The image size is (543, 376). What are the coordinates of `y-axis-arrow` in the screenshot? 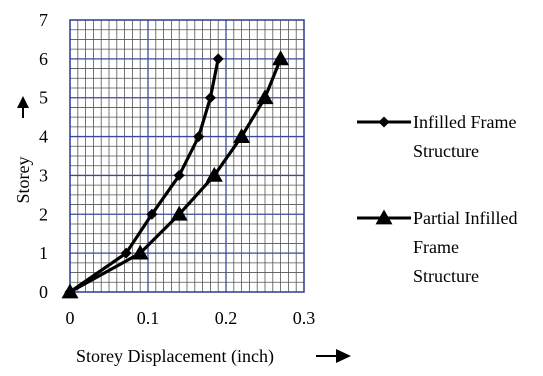 It's located at (23, 107).